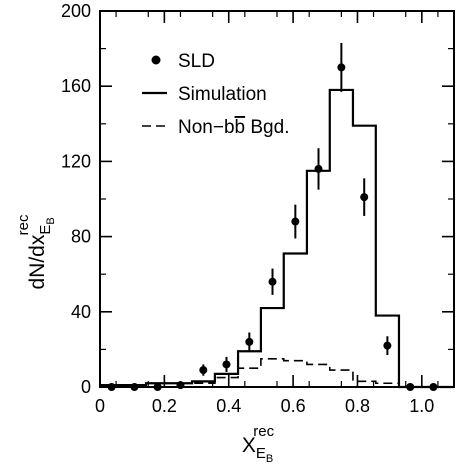 This screenshot has width=467, height=470. I want to click on legend-label-simulation: Simulation, so click(222, 94).